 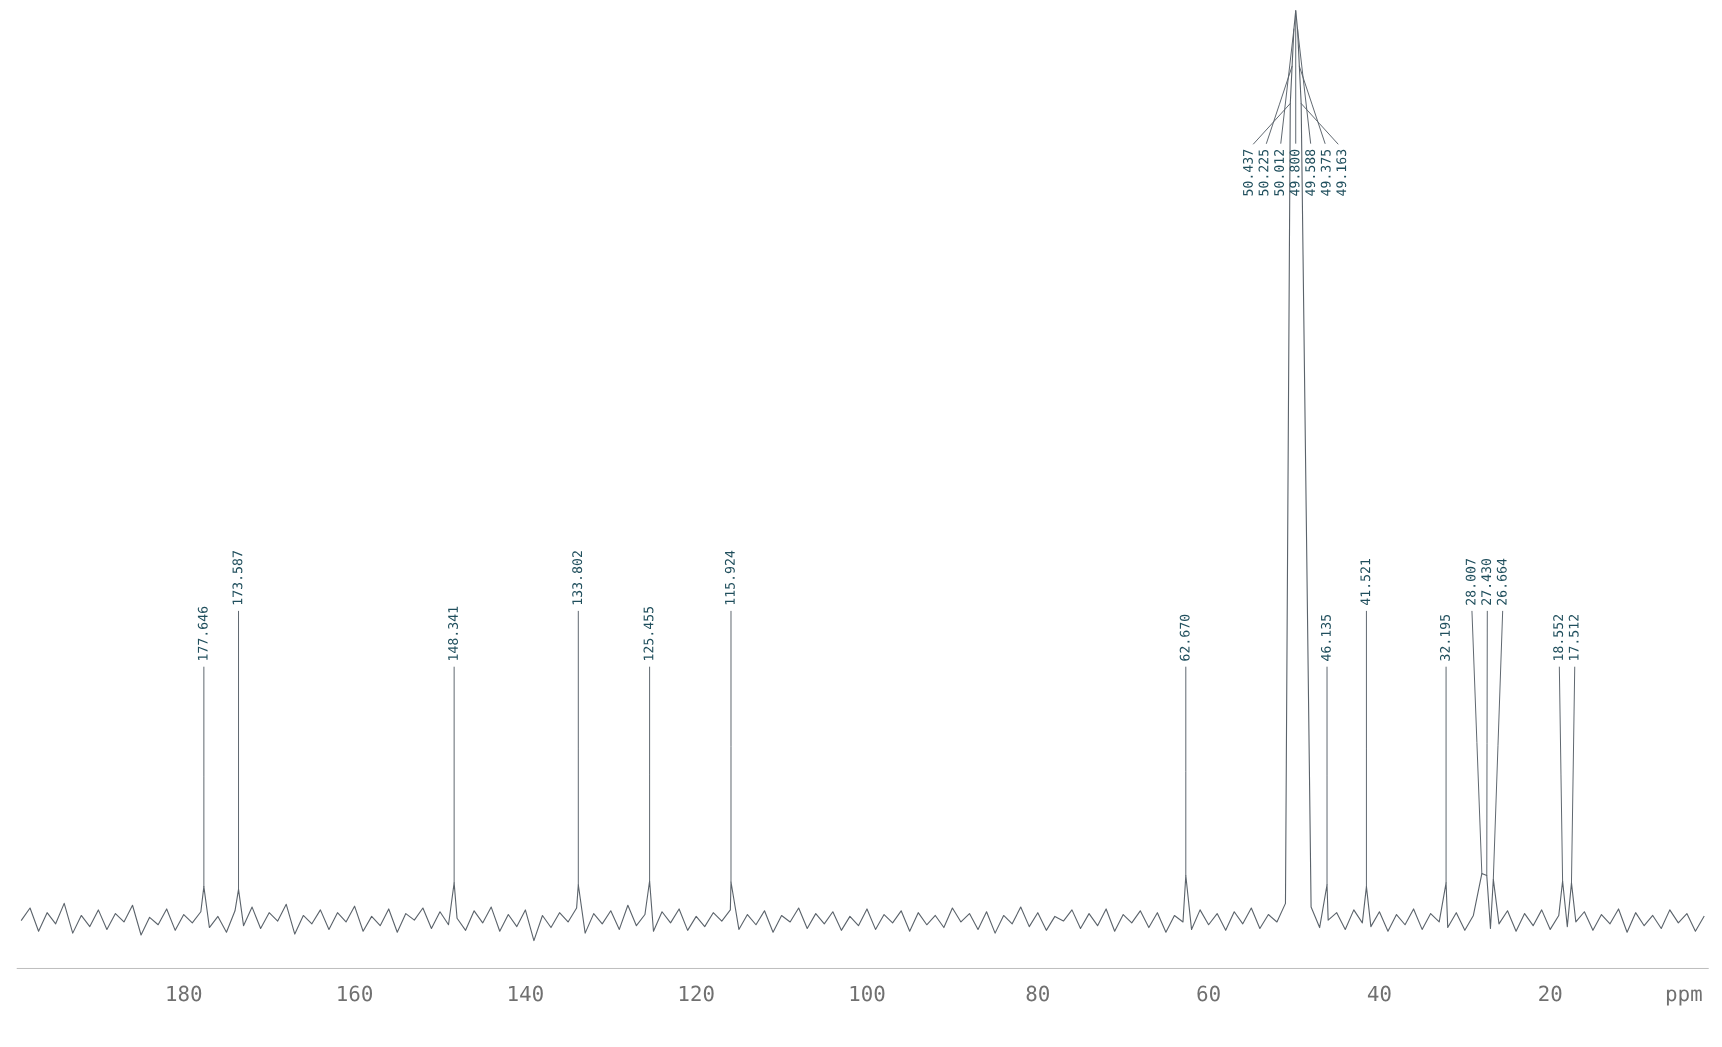 What do you see at coordinates (648, 633) in the screenshot?
I see `annotation: 125.455` at bounding box center [648, 633].